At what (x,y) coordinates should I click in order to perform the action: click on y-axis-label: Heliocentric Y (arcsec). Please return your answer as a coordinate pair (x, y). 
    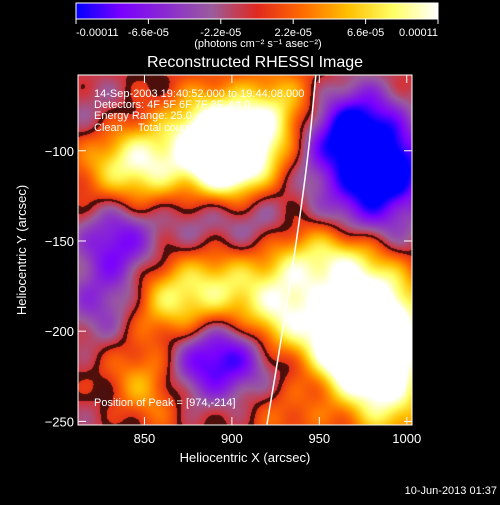
    Looking at the image, I should click on (21, 250).